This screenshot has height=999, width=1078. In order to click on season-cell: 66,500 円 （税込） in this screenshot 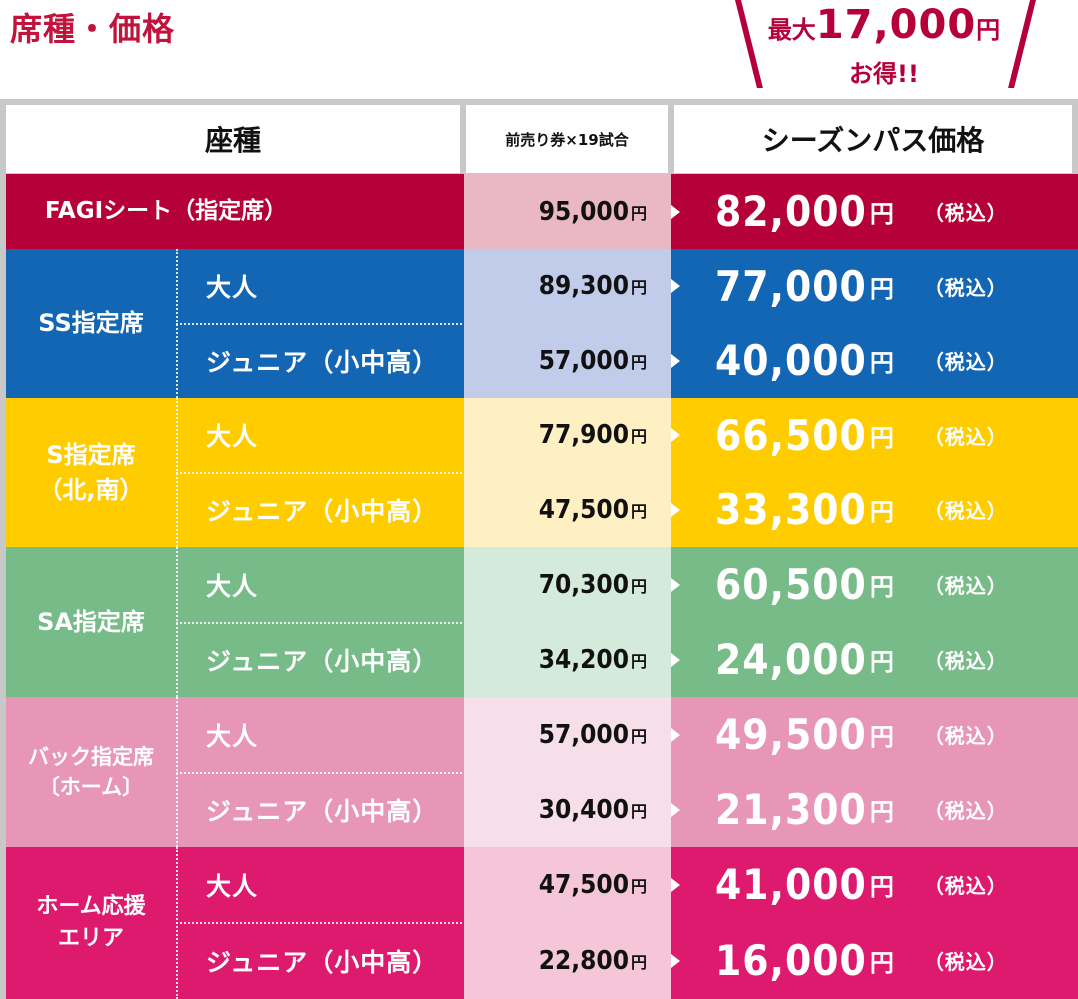, I will do `click(874, 435)`.